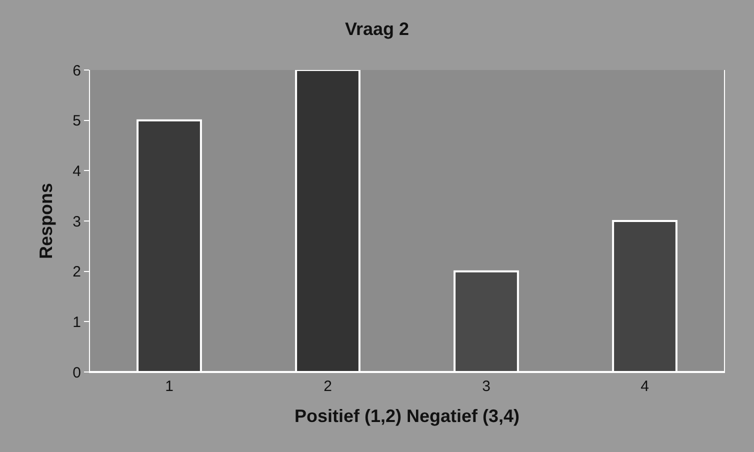 Image resolution: width=754 pixels, height=452 pixels. Describe the element at coordinates (169, 386) in the screenshot. I see `x-tick-label: 1` at that location.